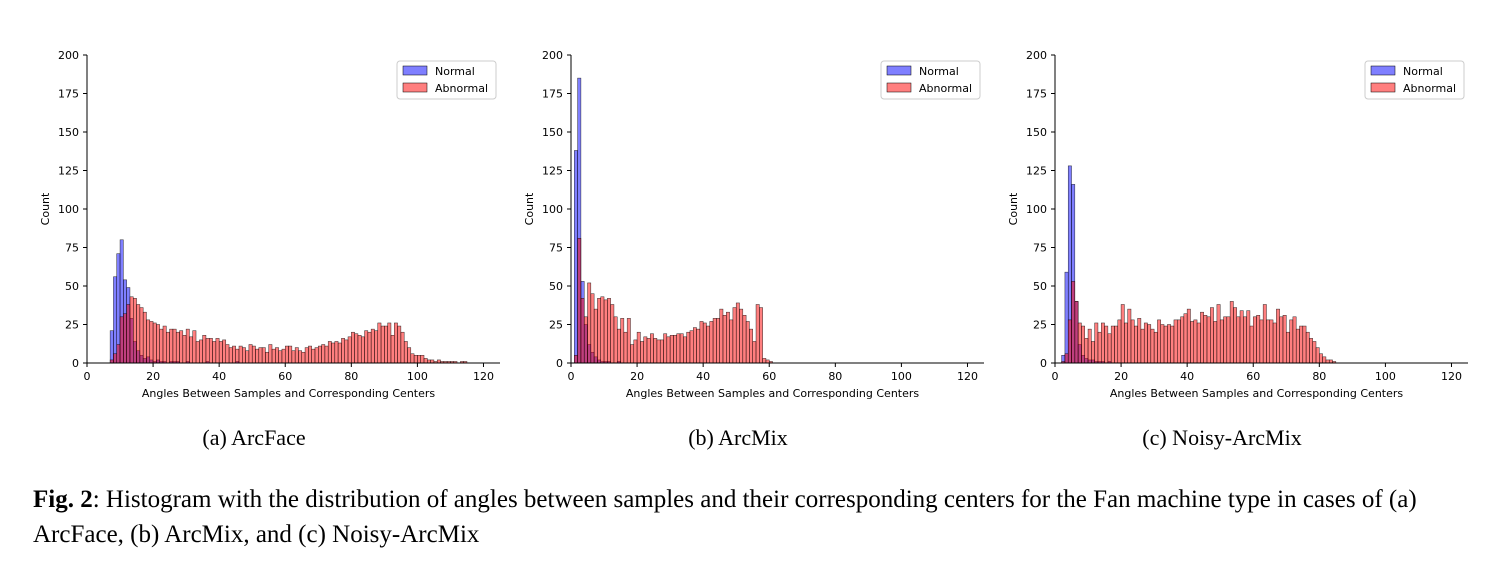  Describe the element at coordinates (254, 437) in the screenshot. I see `subcaption-arcface: (a) ArcFace` at that location.